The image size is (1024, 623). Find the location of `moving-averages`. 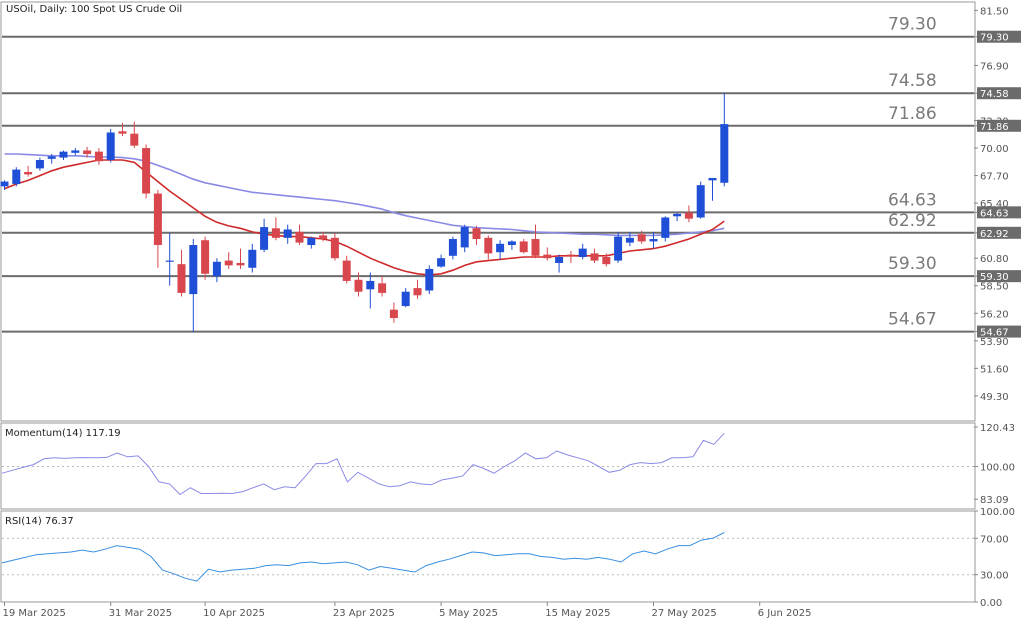

moving-averages is located at coordinates (364, 214).